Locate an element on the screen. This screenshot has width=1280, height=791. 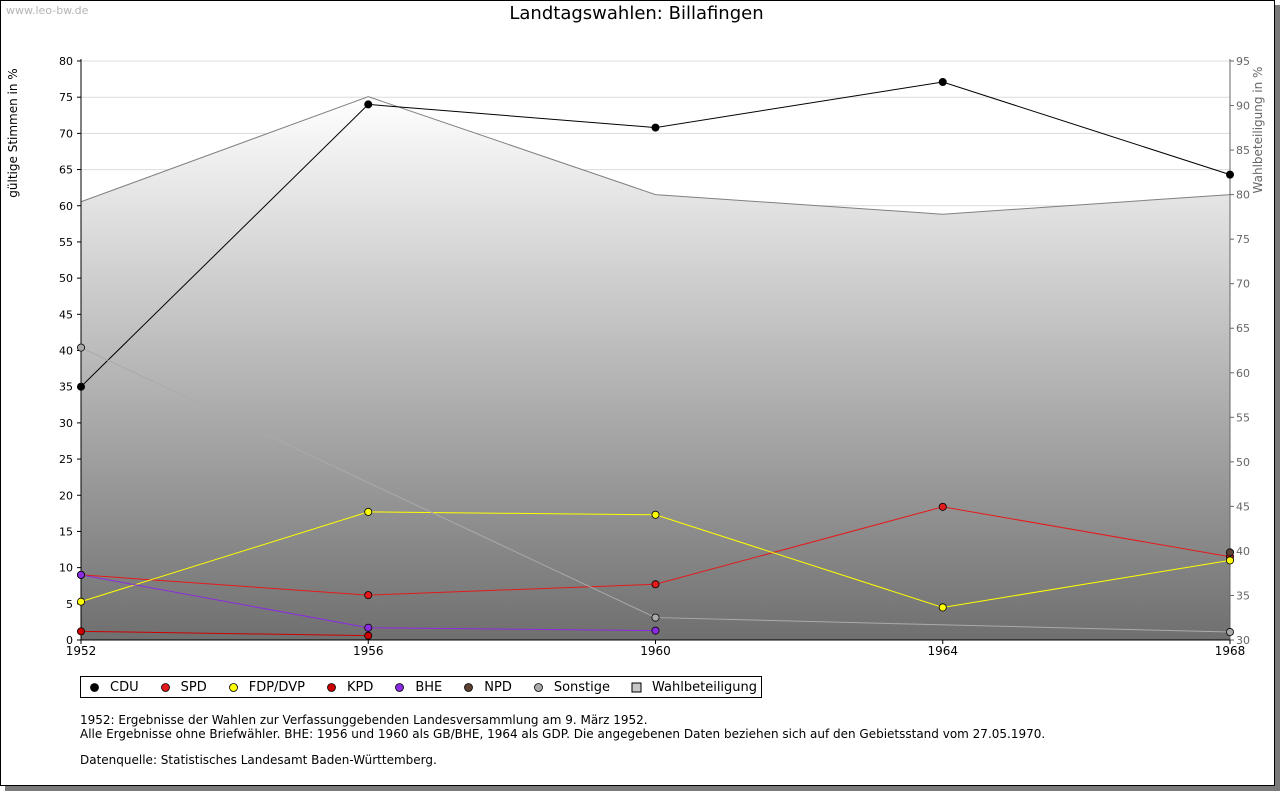
legend-marker-bhe is located at coordinates (400, 687).